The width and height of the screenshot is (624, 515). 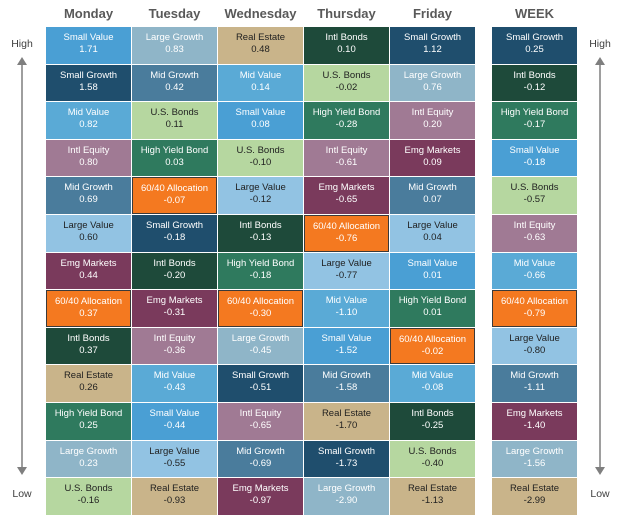 I want to click on cell-wednesday-60-40-allocation: 60/40 Allocation -0.30, so click(x=260, y=308).